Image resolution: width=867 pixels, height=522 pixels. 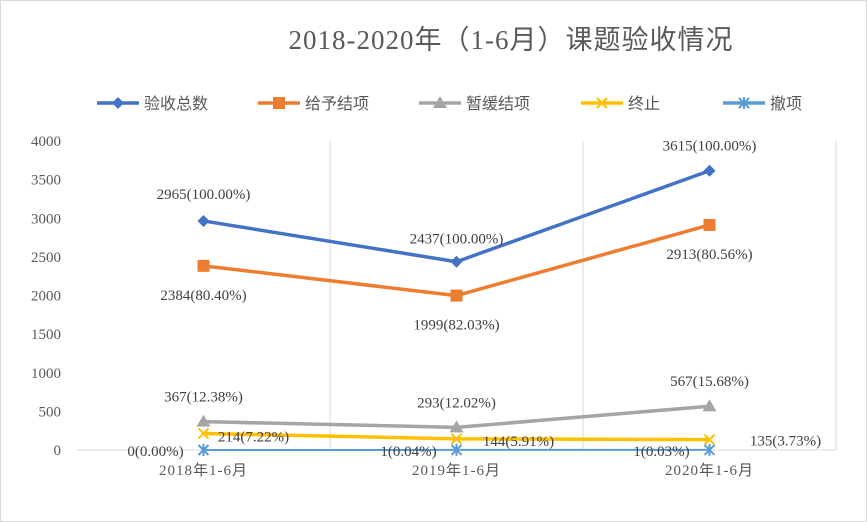 I want to click on data-label: 0(0.00%), so click(x=155, y=452).